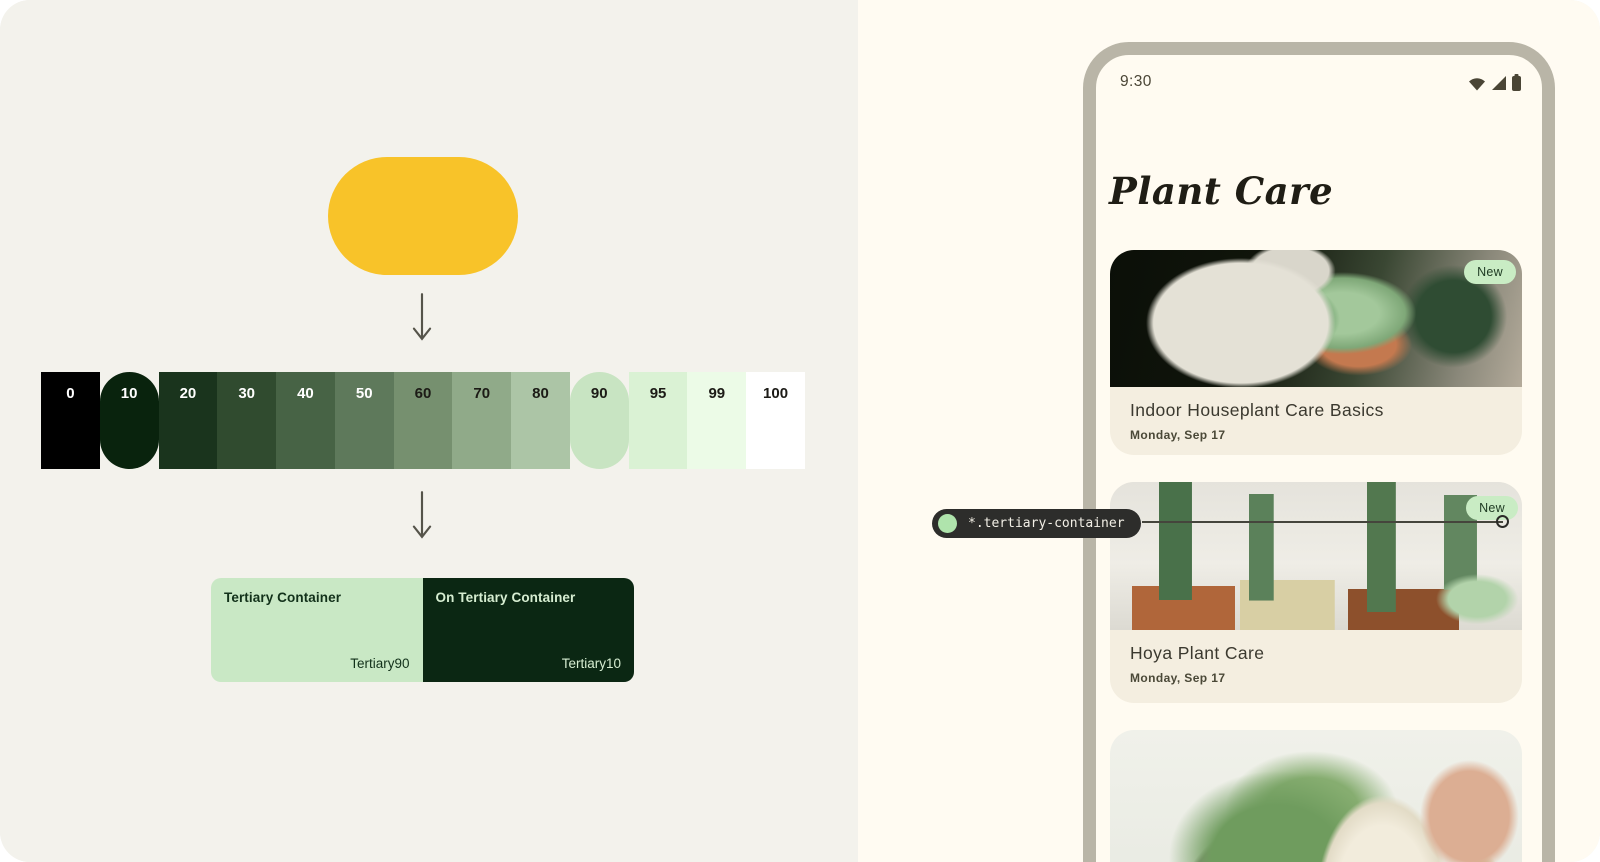  I want to click on watering-can-photo, so click(1316, 796).